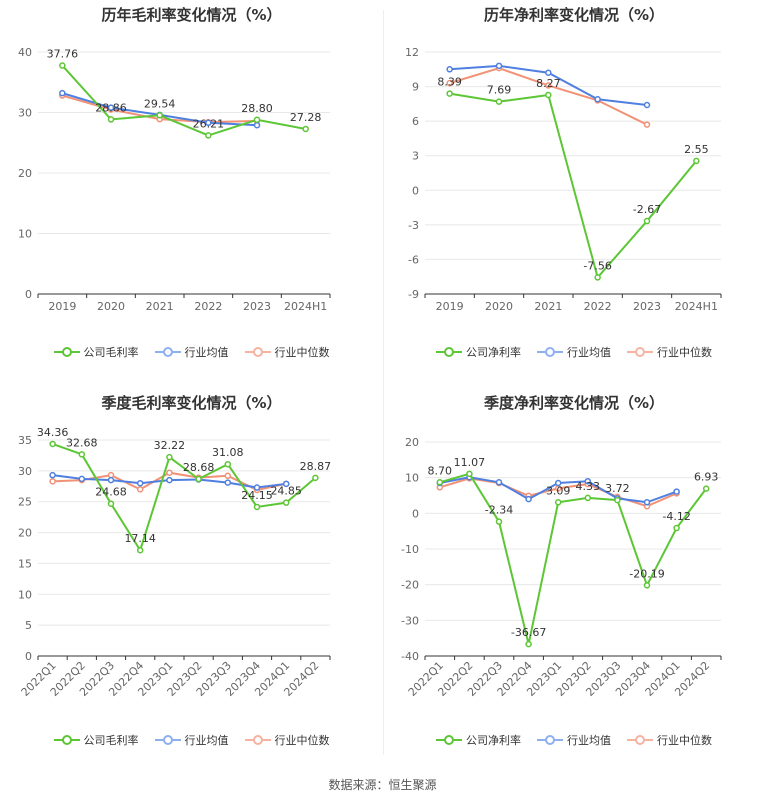  Describe the element at coordinates (111, 740) in the screenshot. I see `legend-company-label: 公司毛利率` at that location.